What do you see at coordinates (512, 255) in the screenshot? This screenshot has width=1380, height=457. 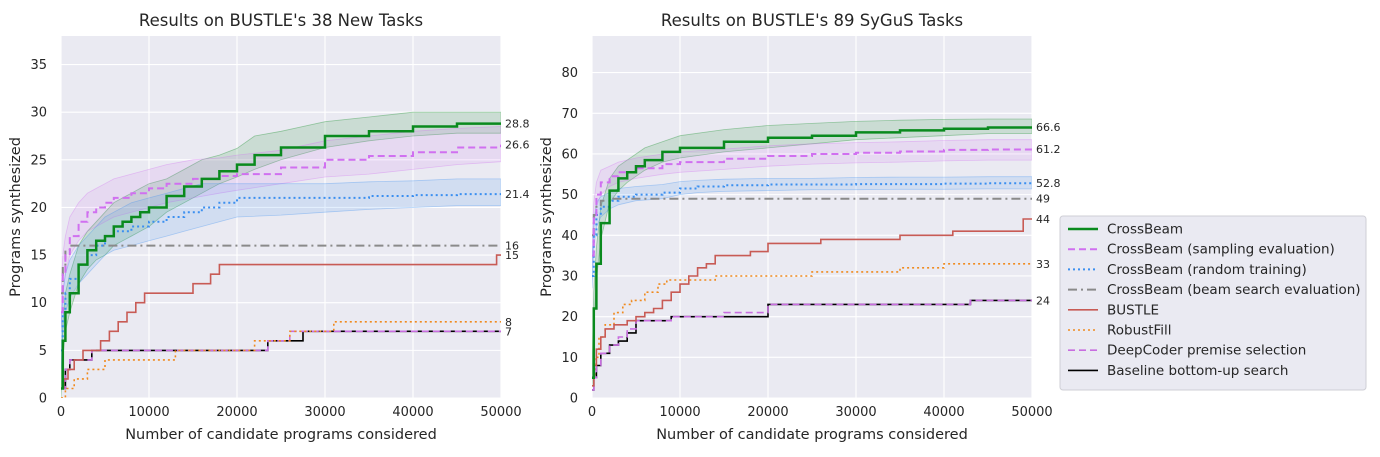 I see `end-value-label: 15` at bounding box center [512, 255].